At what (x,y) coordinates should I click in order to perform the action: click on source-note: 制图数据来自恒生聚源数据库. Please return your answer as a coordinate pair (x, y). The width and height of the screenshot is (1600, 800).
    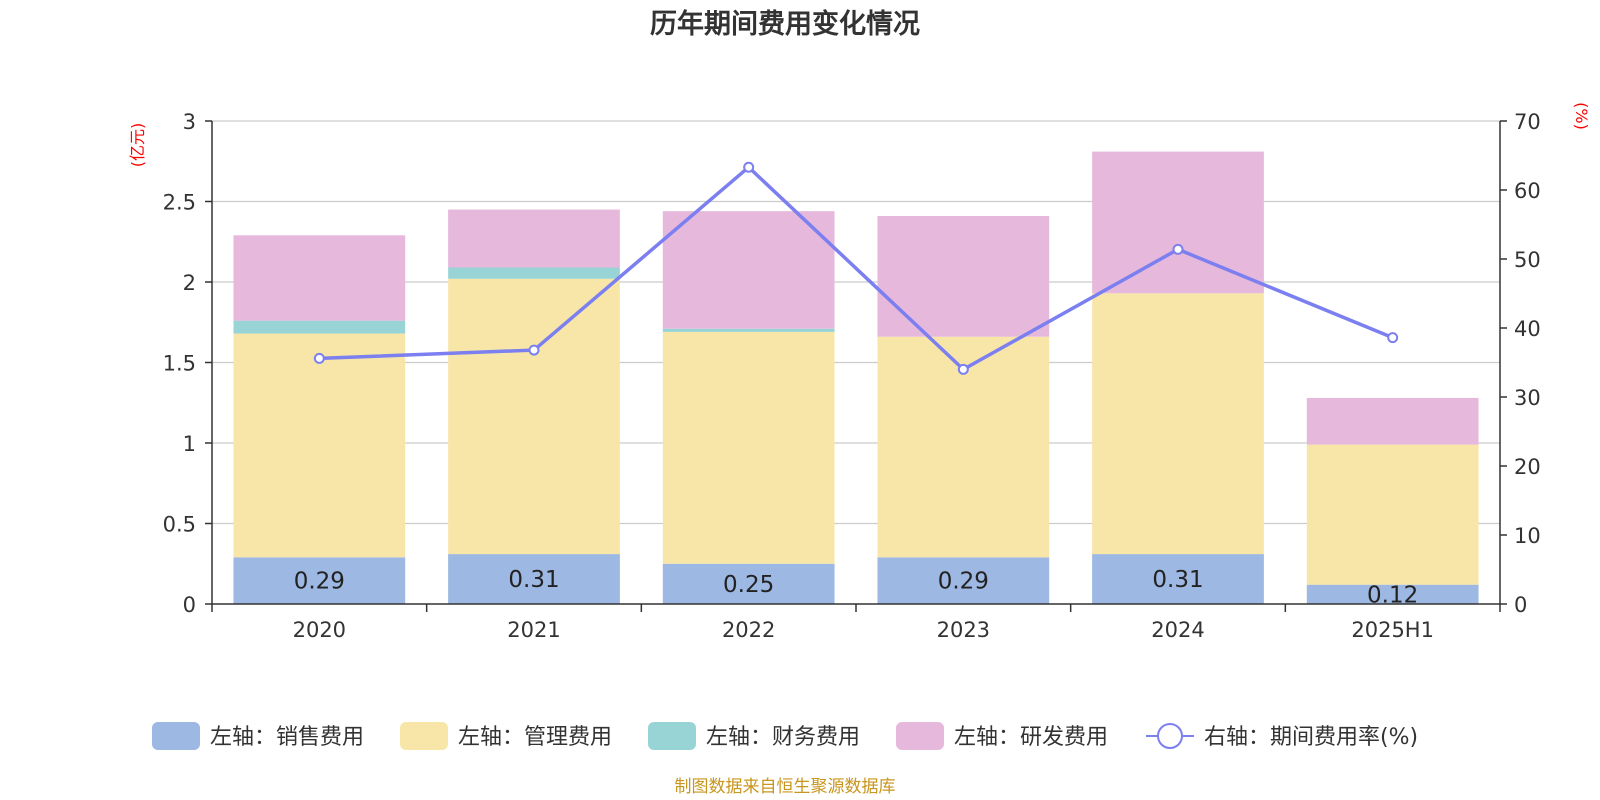
    Looking at the image, I should click on (785, 787).